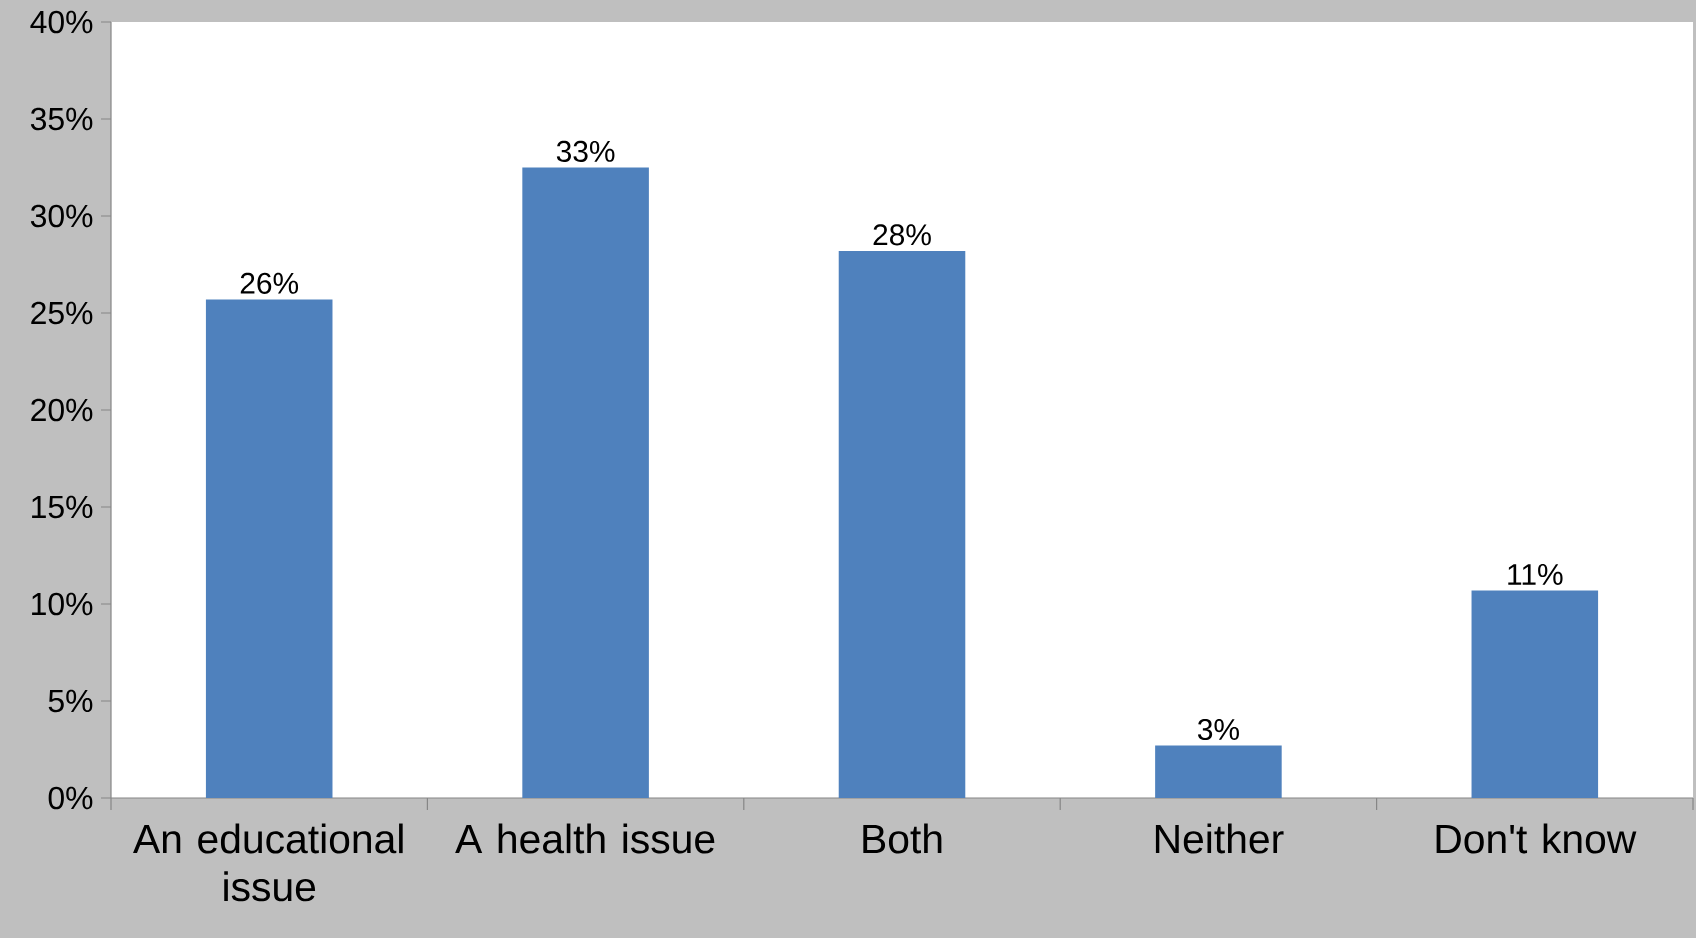 This screenshot has height=938, width=1696. Describe the element at coordinates (62, 313) in the screenshot. I see `y-tick-label: 25%` at that location.